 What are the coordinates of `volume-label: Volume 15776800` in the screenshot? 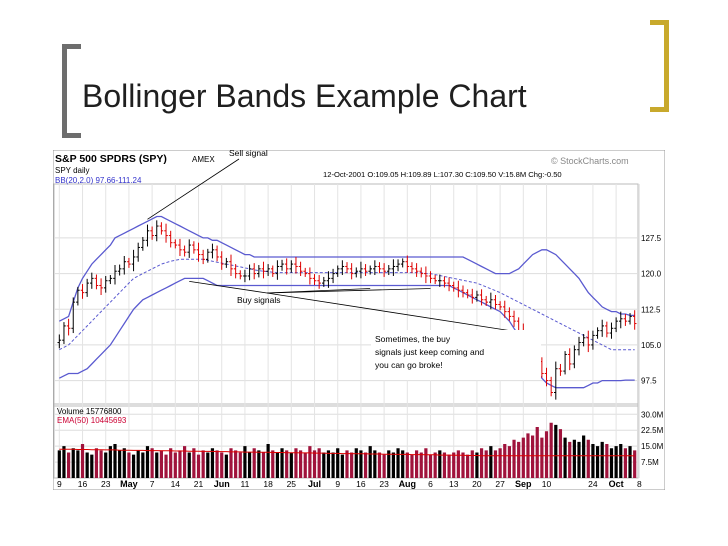 It's located at (89, 411).